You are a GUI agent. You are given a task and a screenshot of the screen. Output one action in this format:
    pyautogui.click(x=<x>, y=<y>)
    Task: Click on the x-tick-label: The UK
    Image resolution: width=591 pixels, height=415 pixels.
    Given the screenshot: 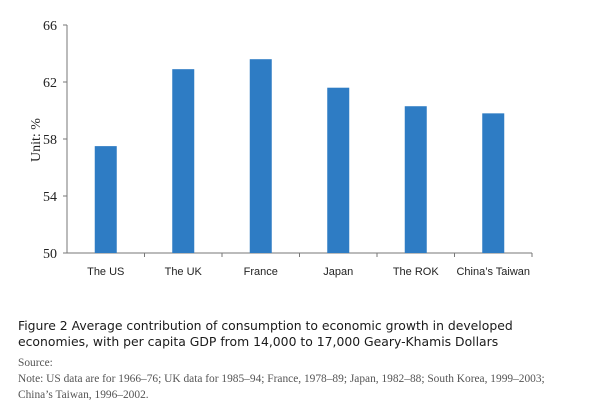 What is the action you would take?
    pyautogui.click(x=184, y=272)
    